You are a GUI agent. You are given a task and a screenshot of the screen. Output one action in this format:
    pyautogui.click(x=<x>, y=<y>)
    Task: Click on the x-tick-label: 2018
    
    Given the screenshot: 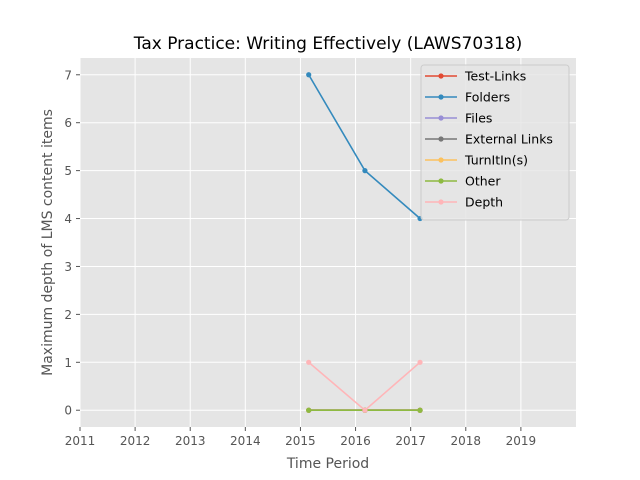 What is the action you would take?
    pyautogui.click(x=466, y=441)
    